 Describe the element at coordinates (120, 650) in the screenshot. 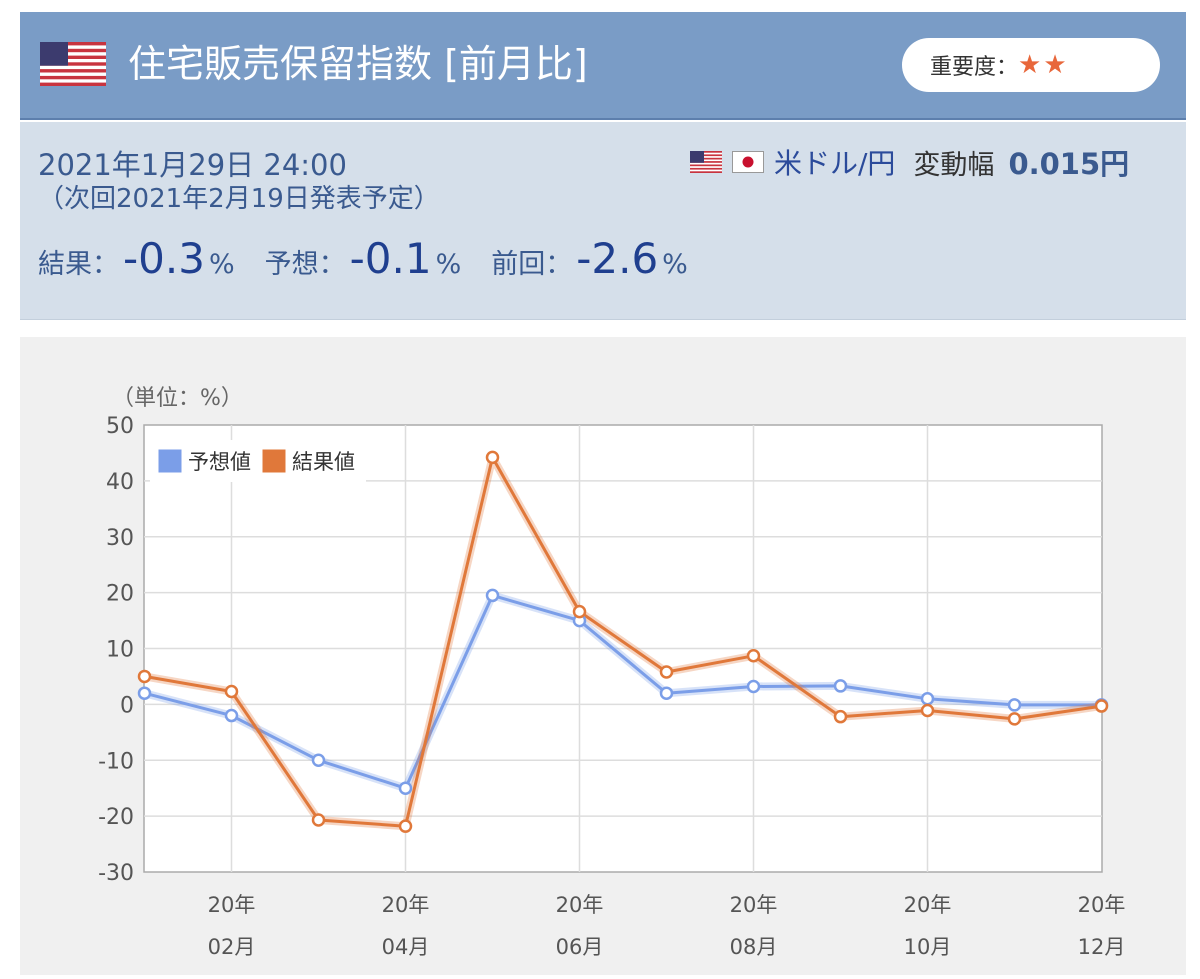

I see `y-tick-label: 10` at that location.